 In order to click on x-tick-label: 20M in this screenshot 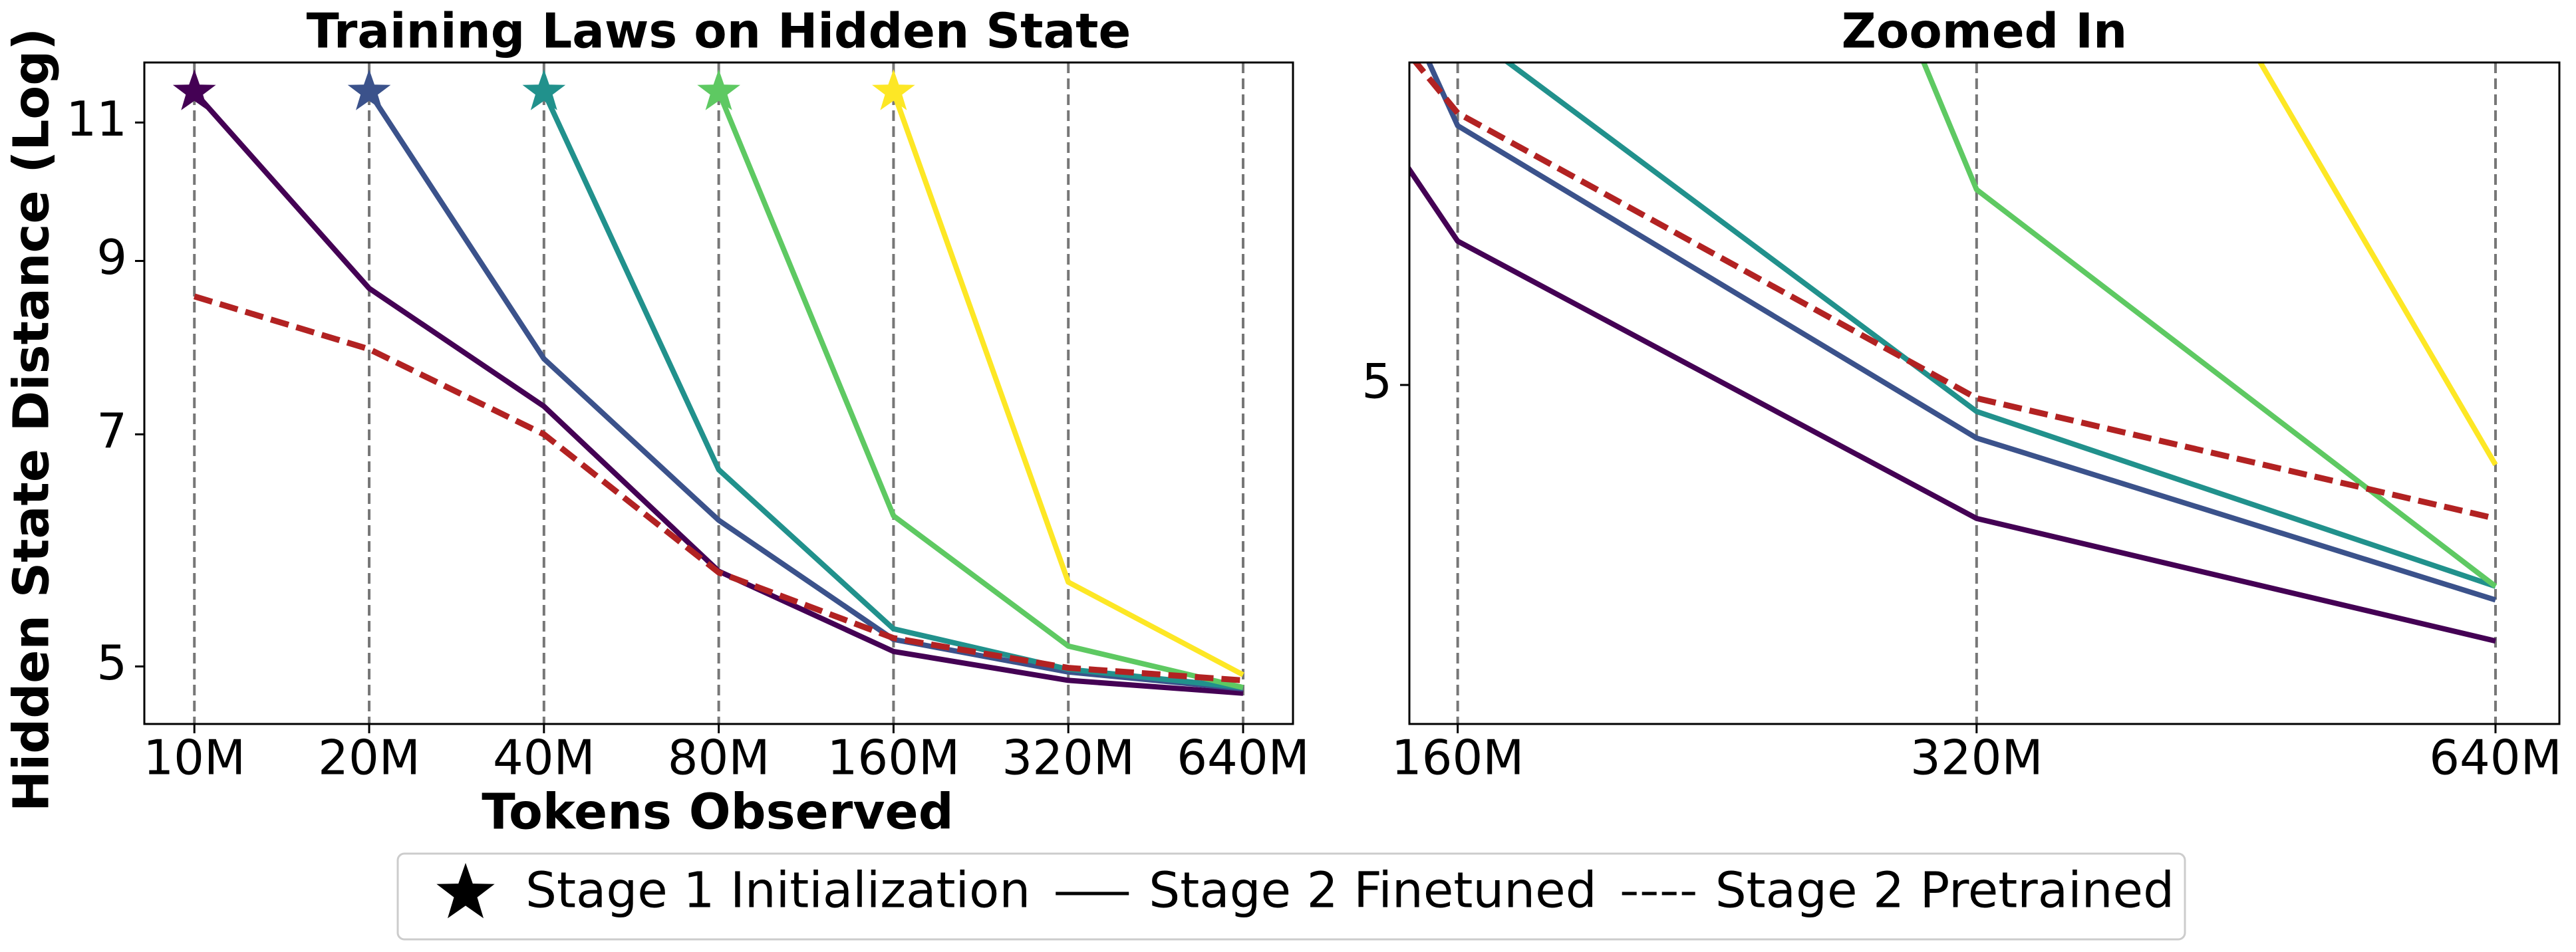, I will do `click(369, 758)`.